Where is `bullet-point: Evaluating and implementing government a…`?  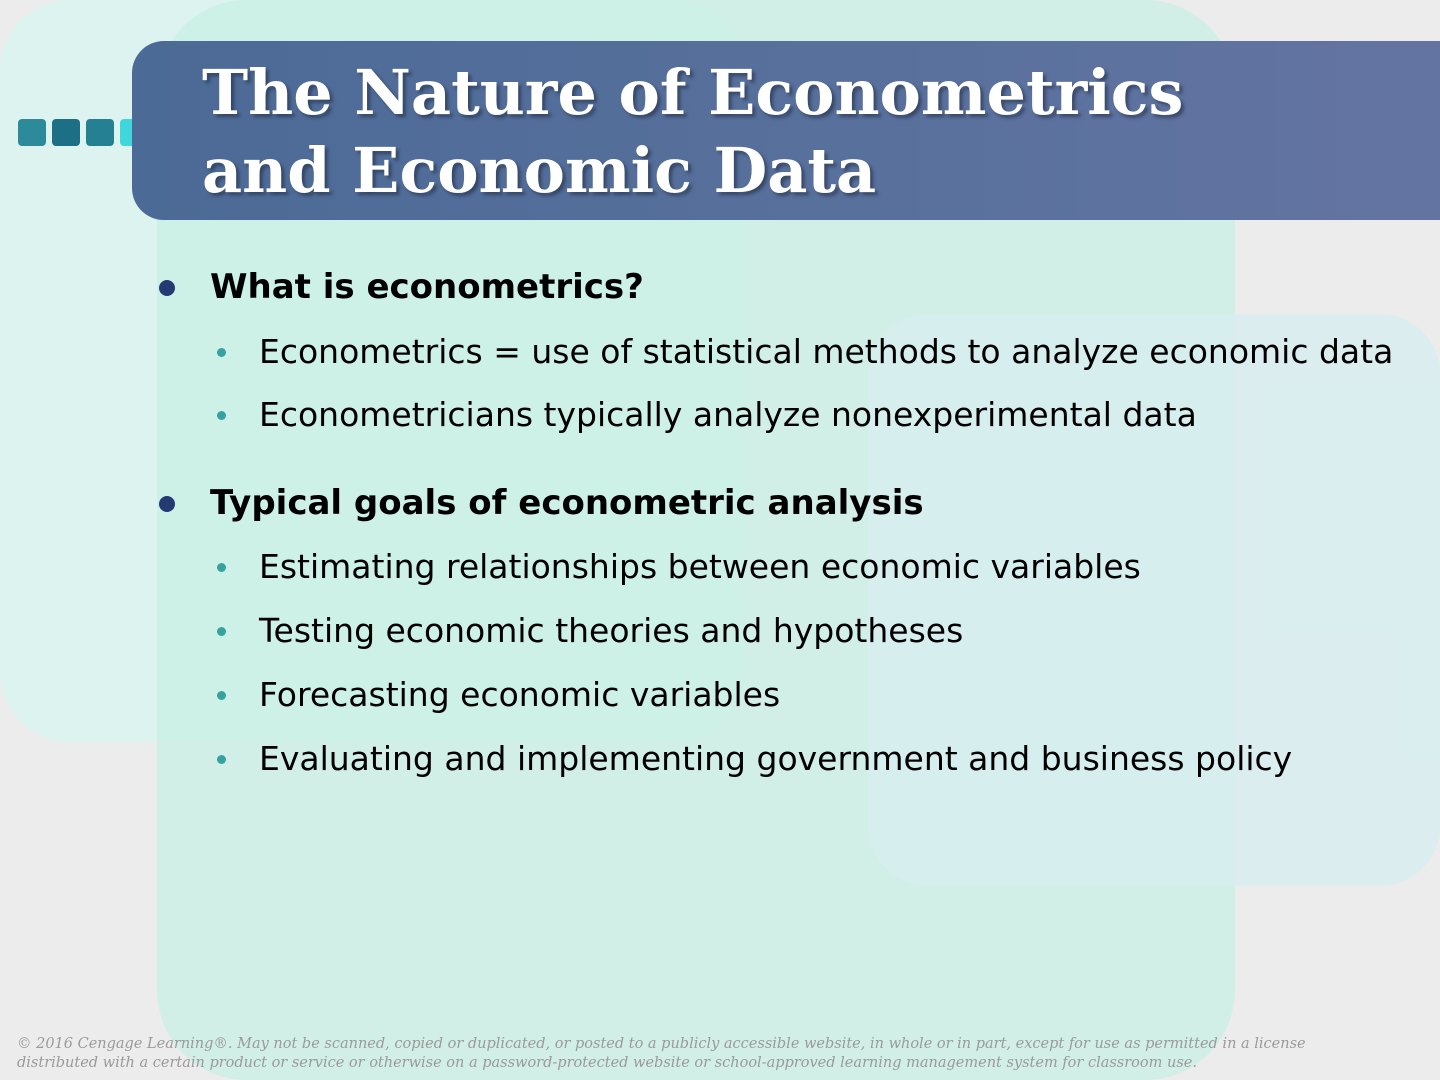 bullet-point: Evaluating and implementing government a… is located at coordinates (755, 759).